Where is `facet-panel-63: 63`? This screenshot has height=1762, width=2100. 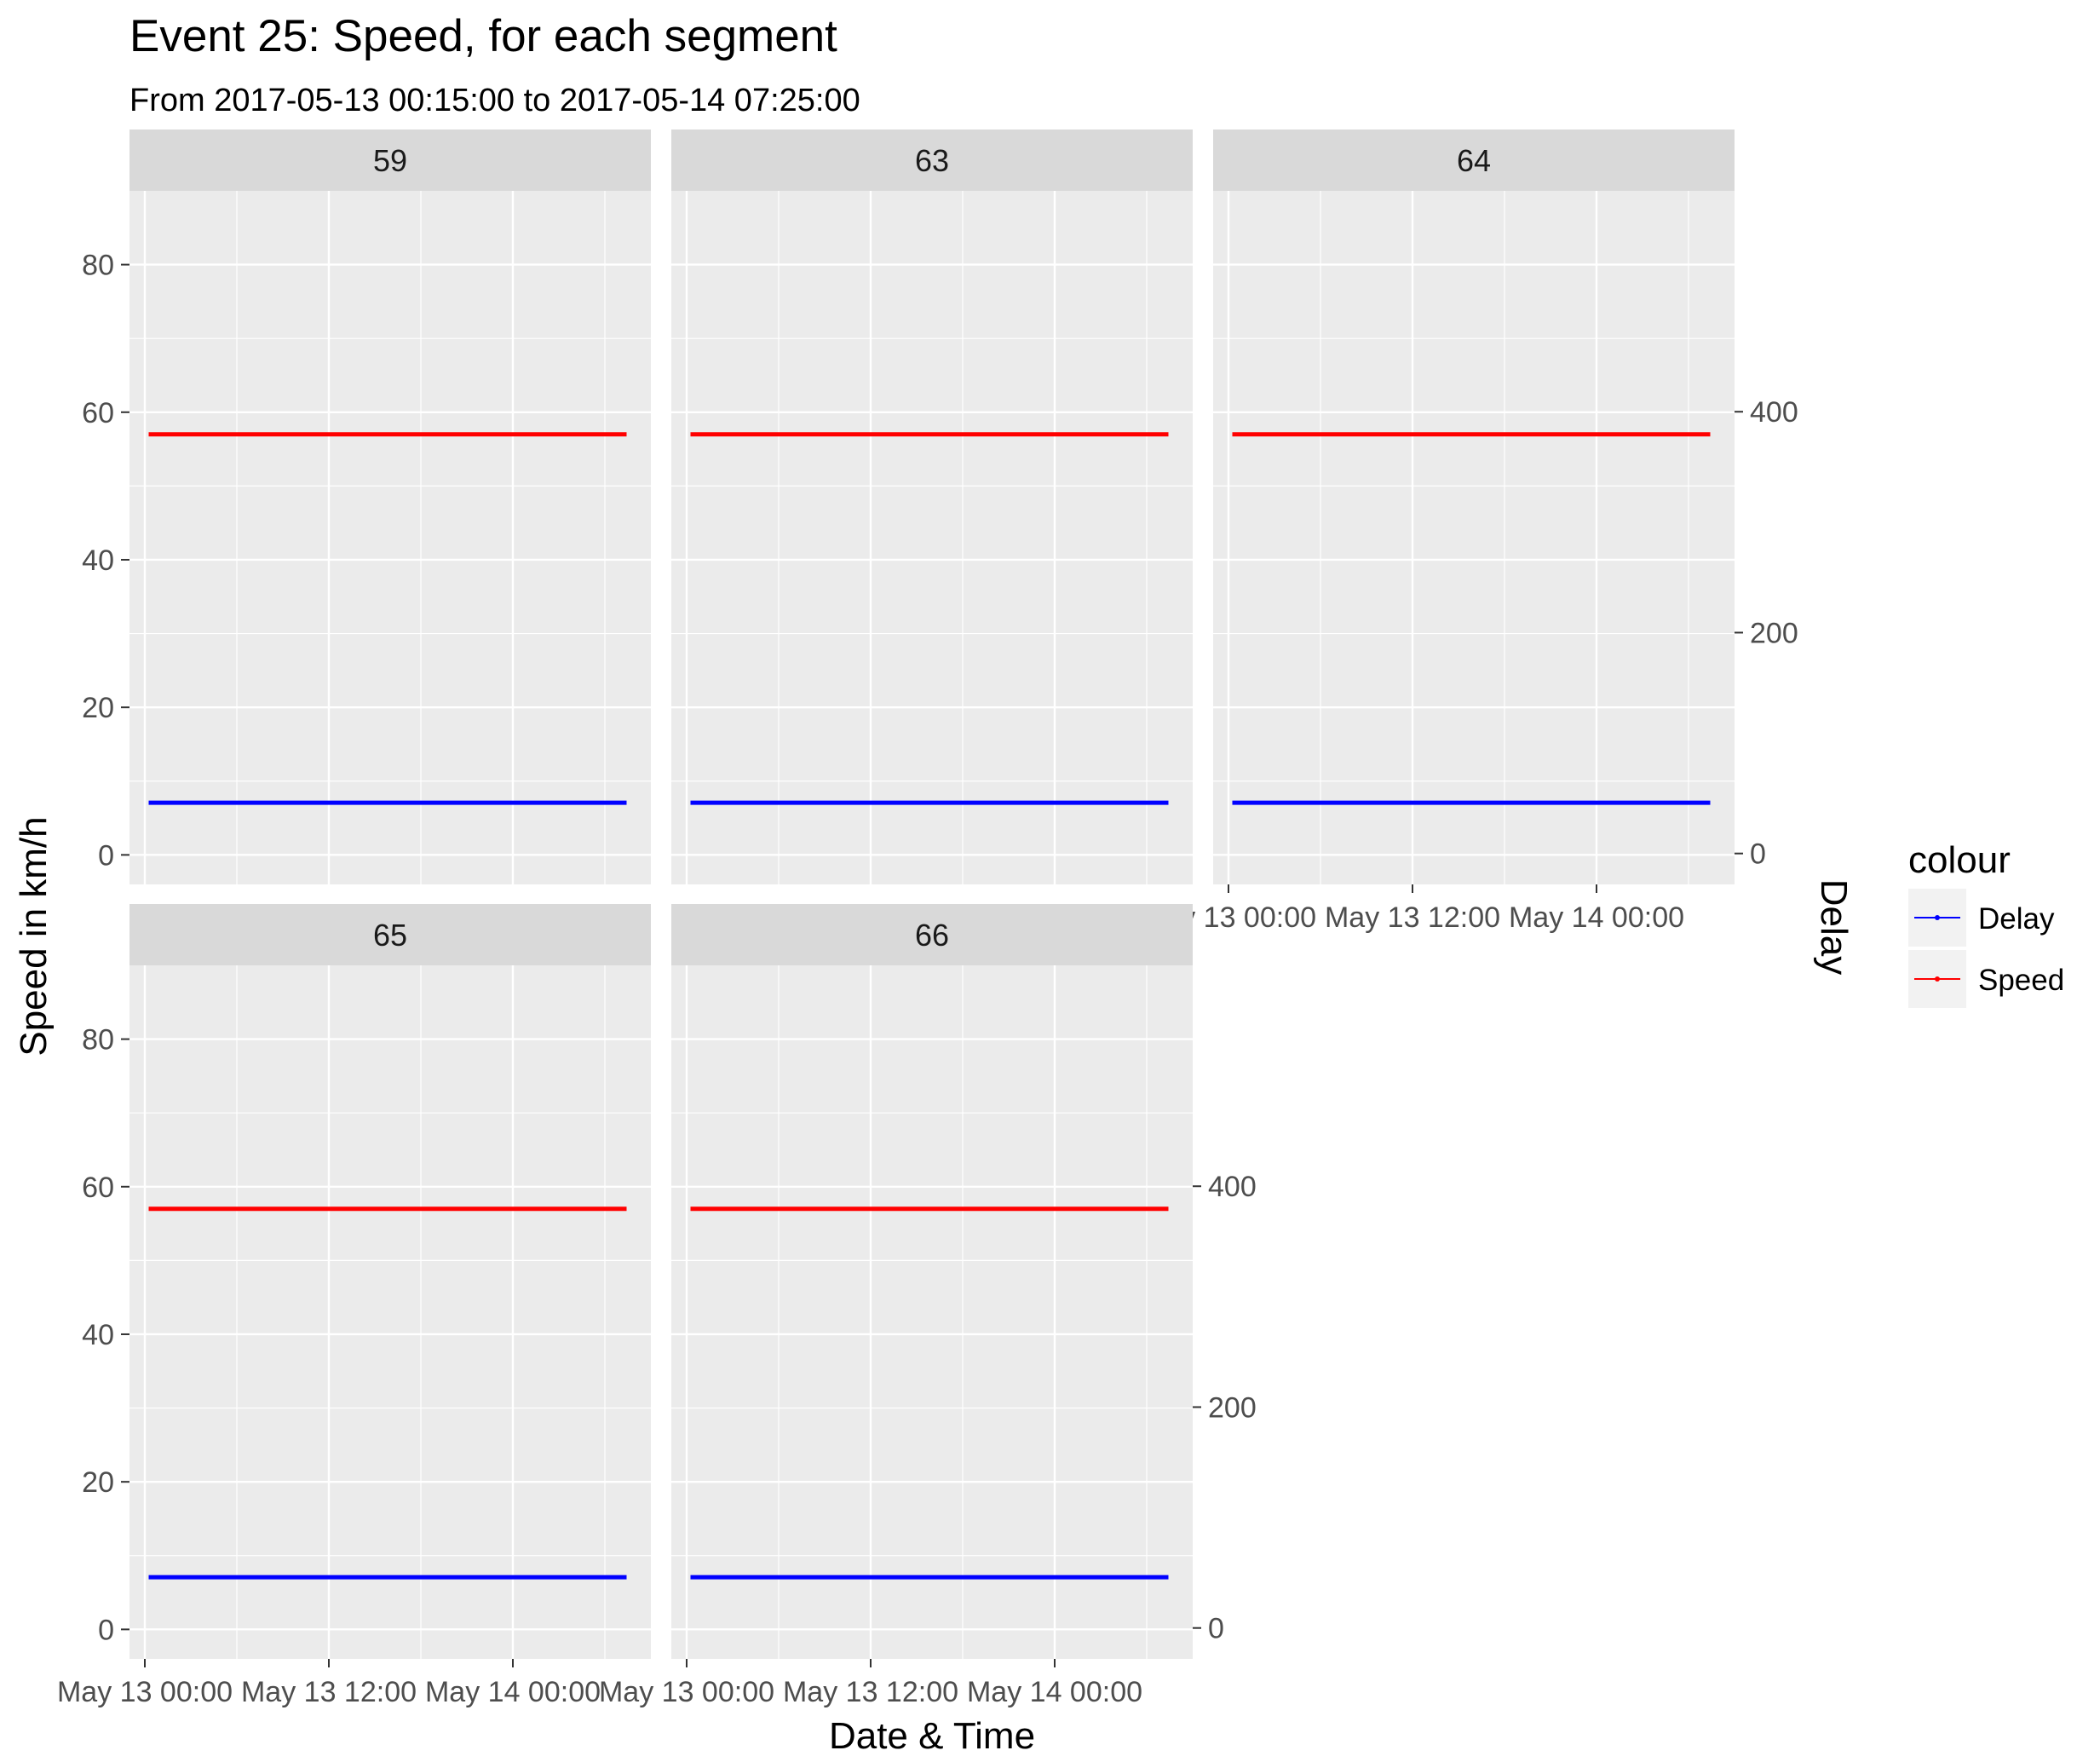
facet-panel-63: 63 is located at coordinates (932, 507).